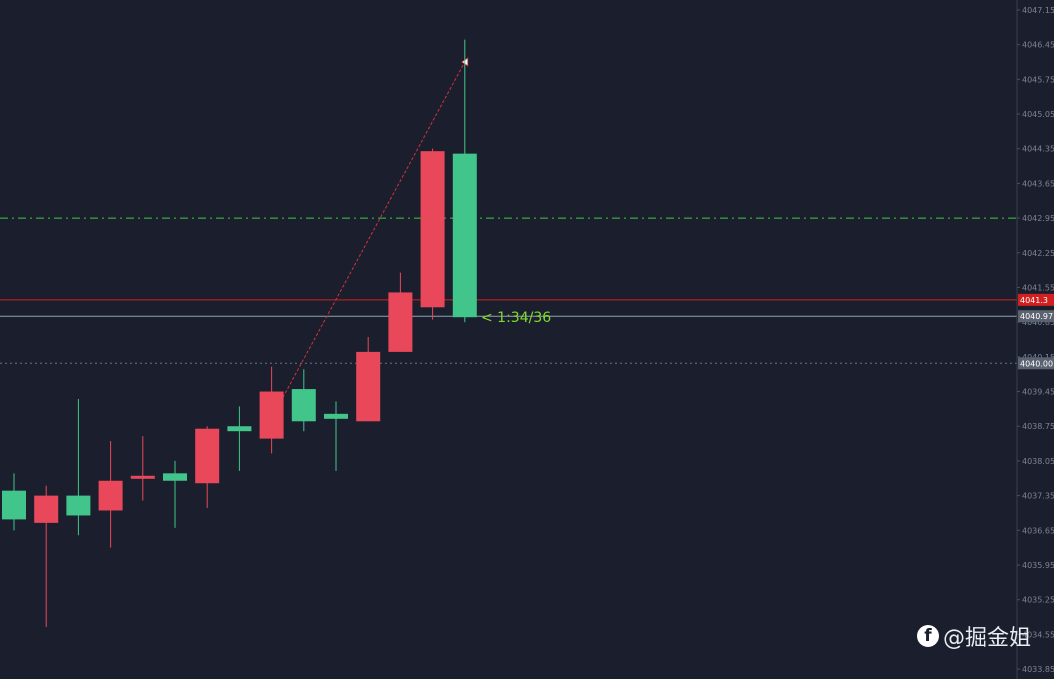  I want to click on y-tick-label-2: 4045.75, so click(1038, 79).